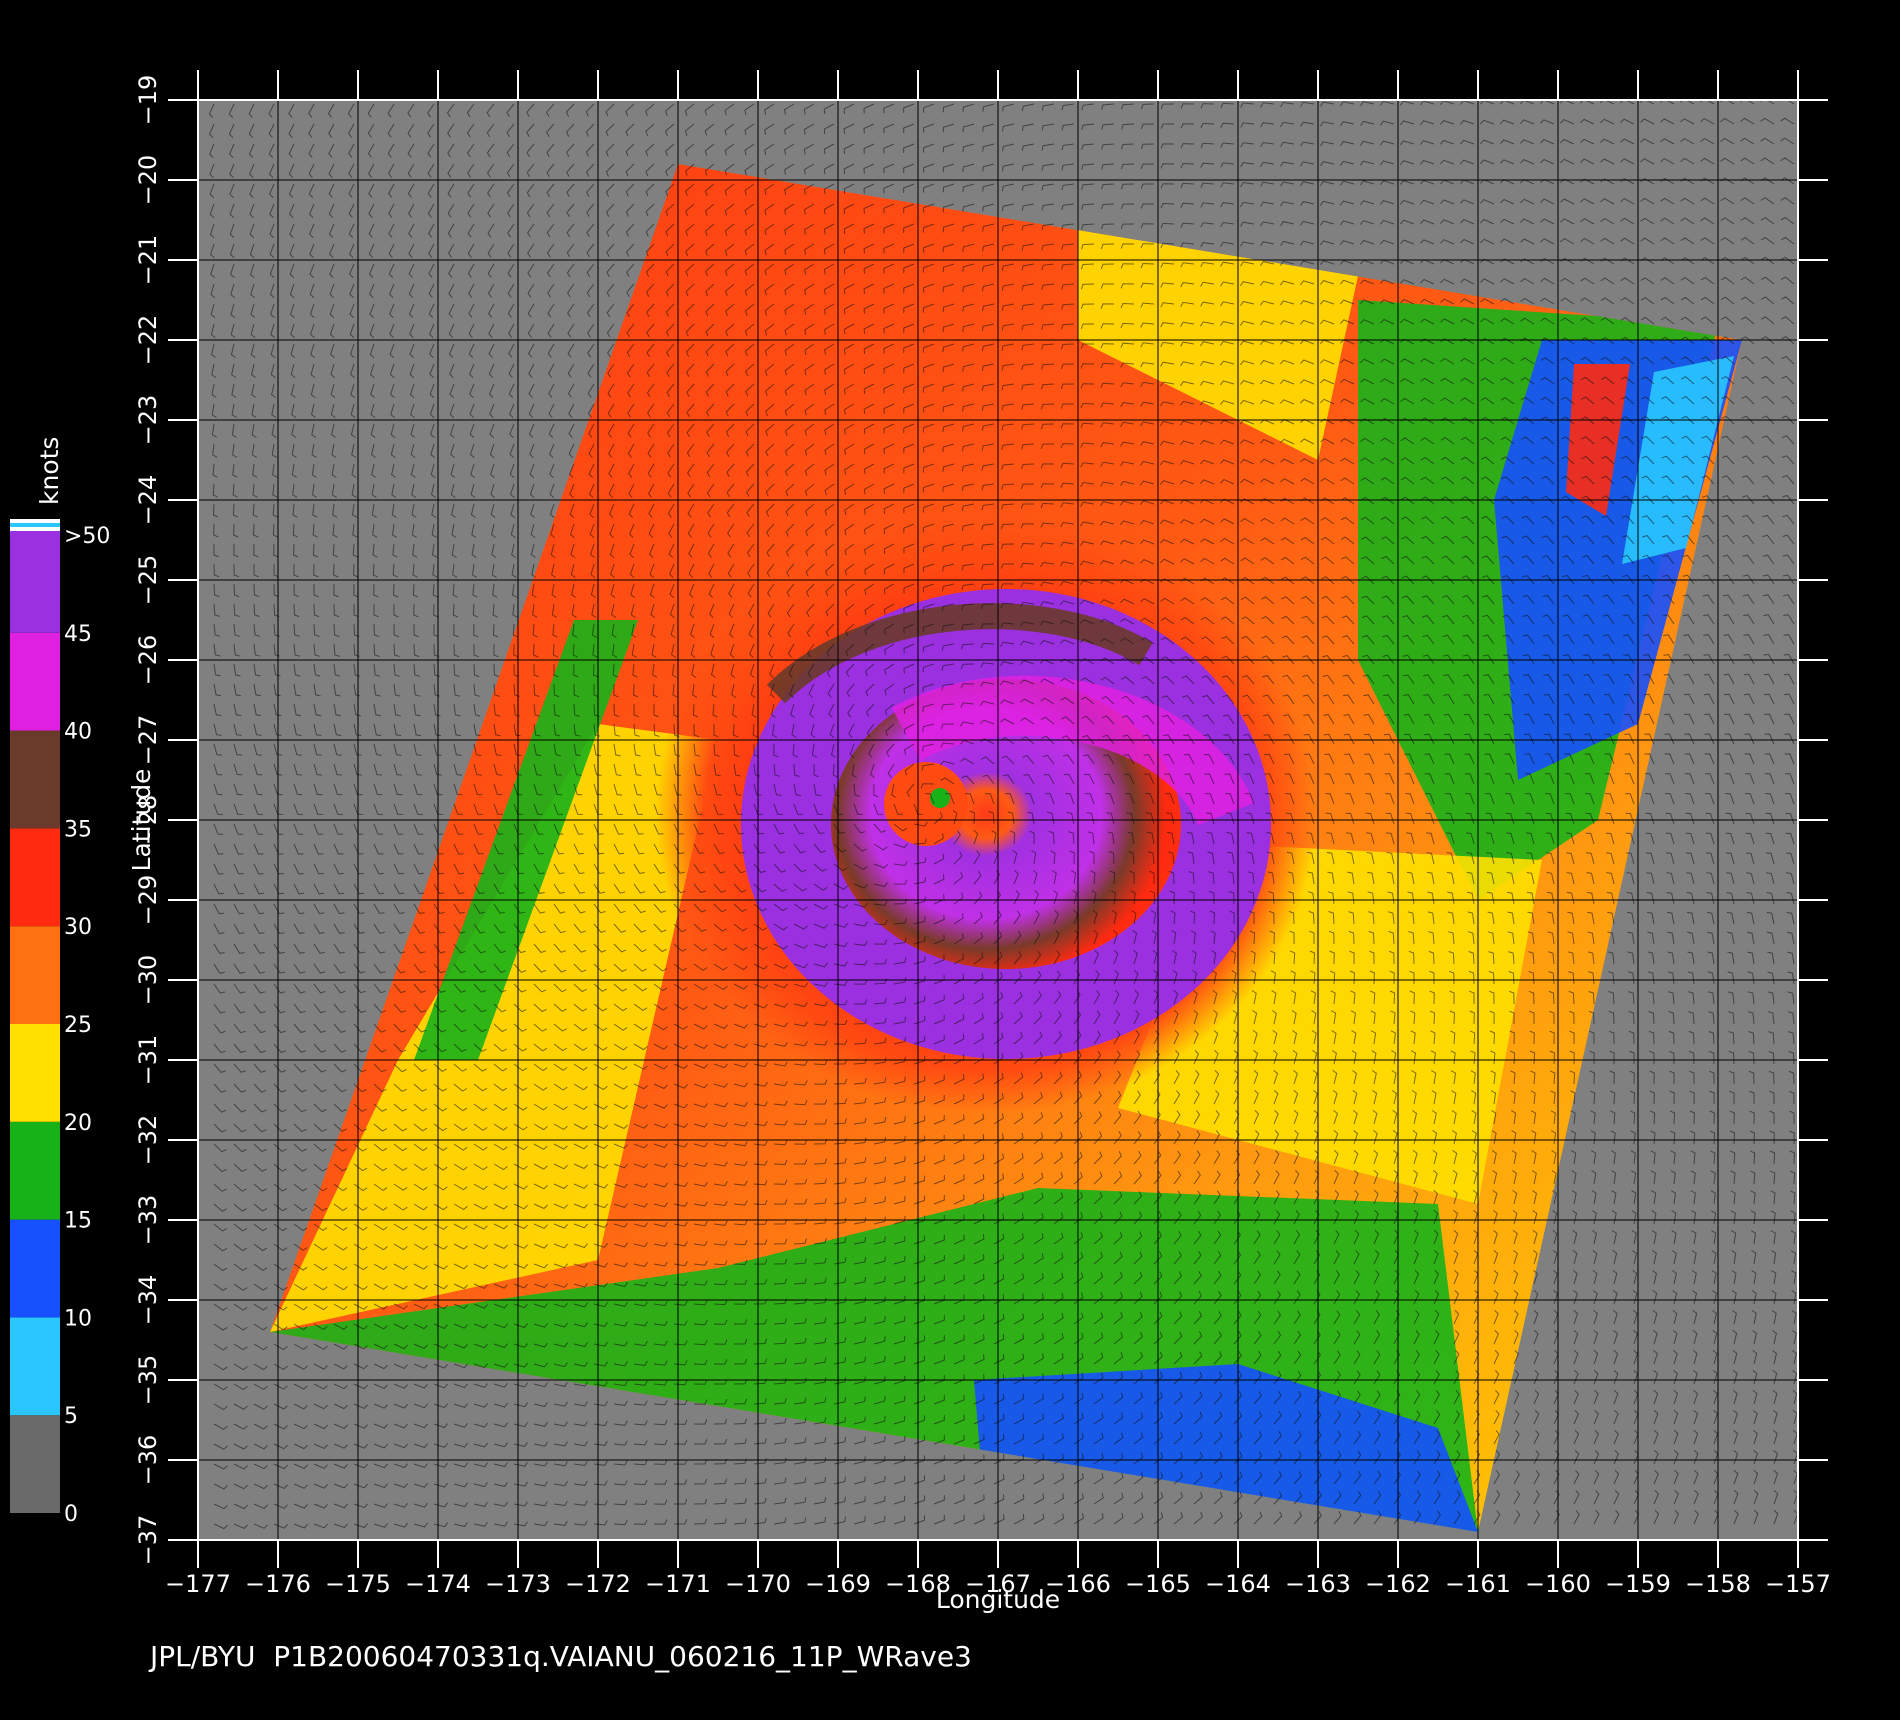  I want to click on storm-spiral-arm, so click(1072, 751).